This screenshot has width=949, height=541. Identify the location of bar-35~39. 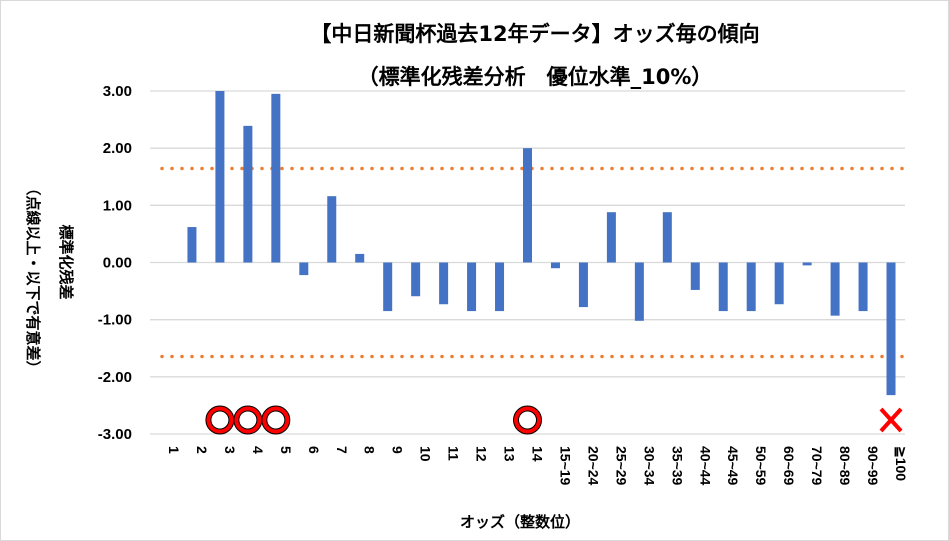
(667, 237).